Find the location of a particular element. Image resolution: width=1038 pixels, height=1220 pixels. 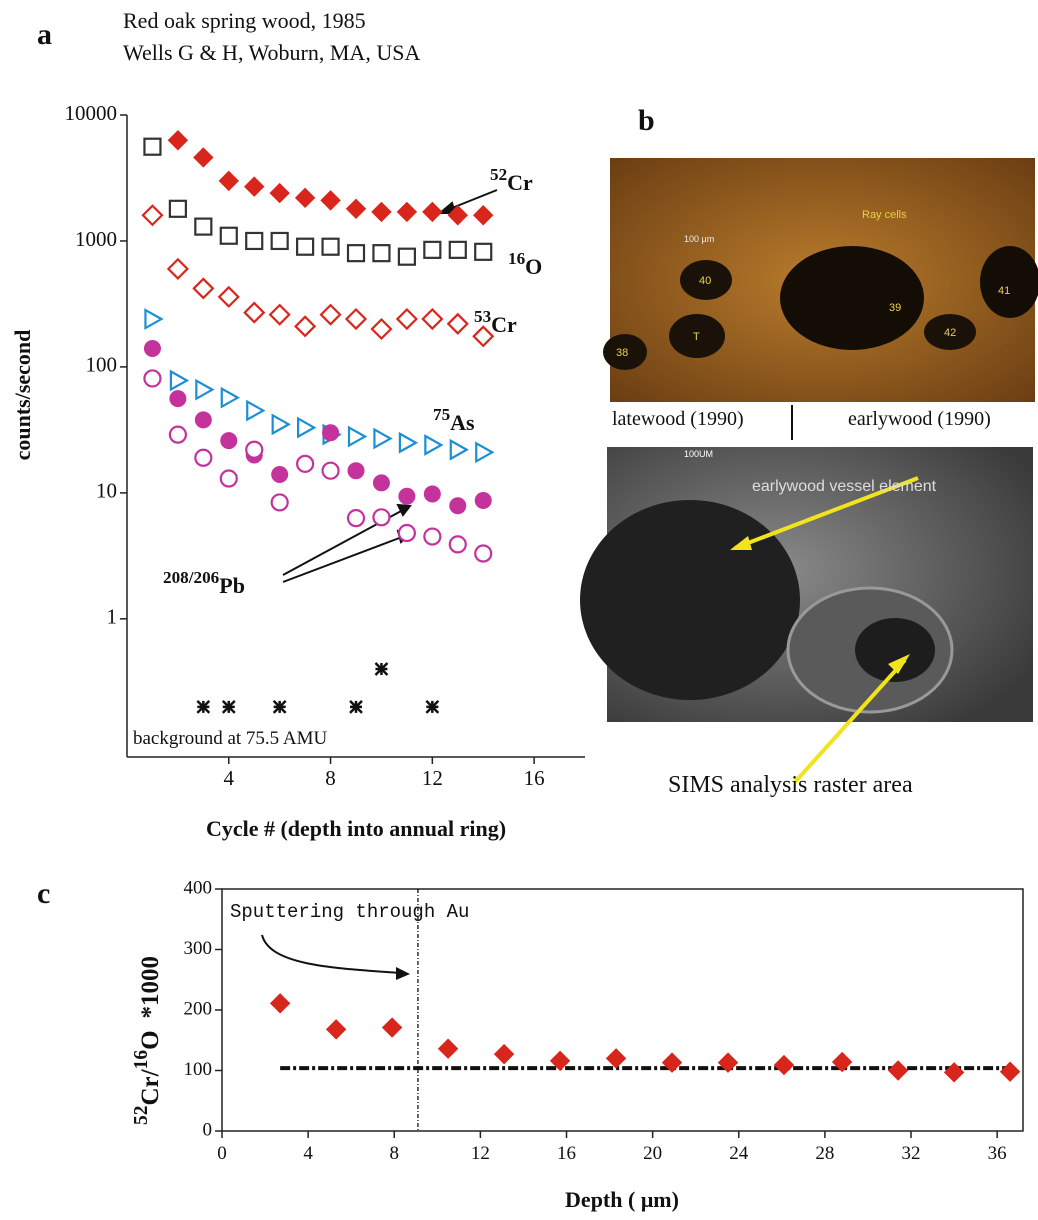

arrow-head is located at coordinates (403, 973).